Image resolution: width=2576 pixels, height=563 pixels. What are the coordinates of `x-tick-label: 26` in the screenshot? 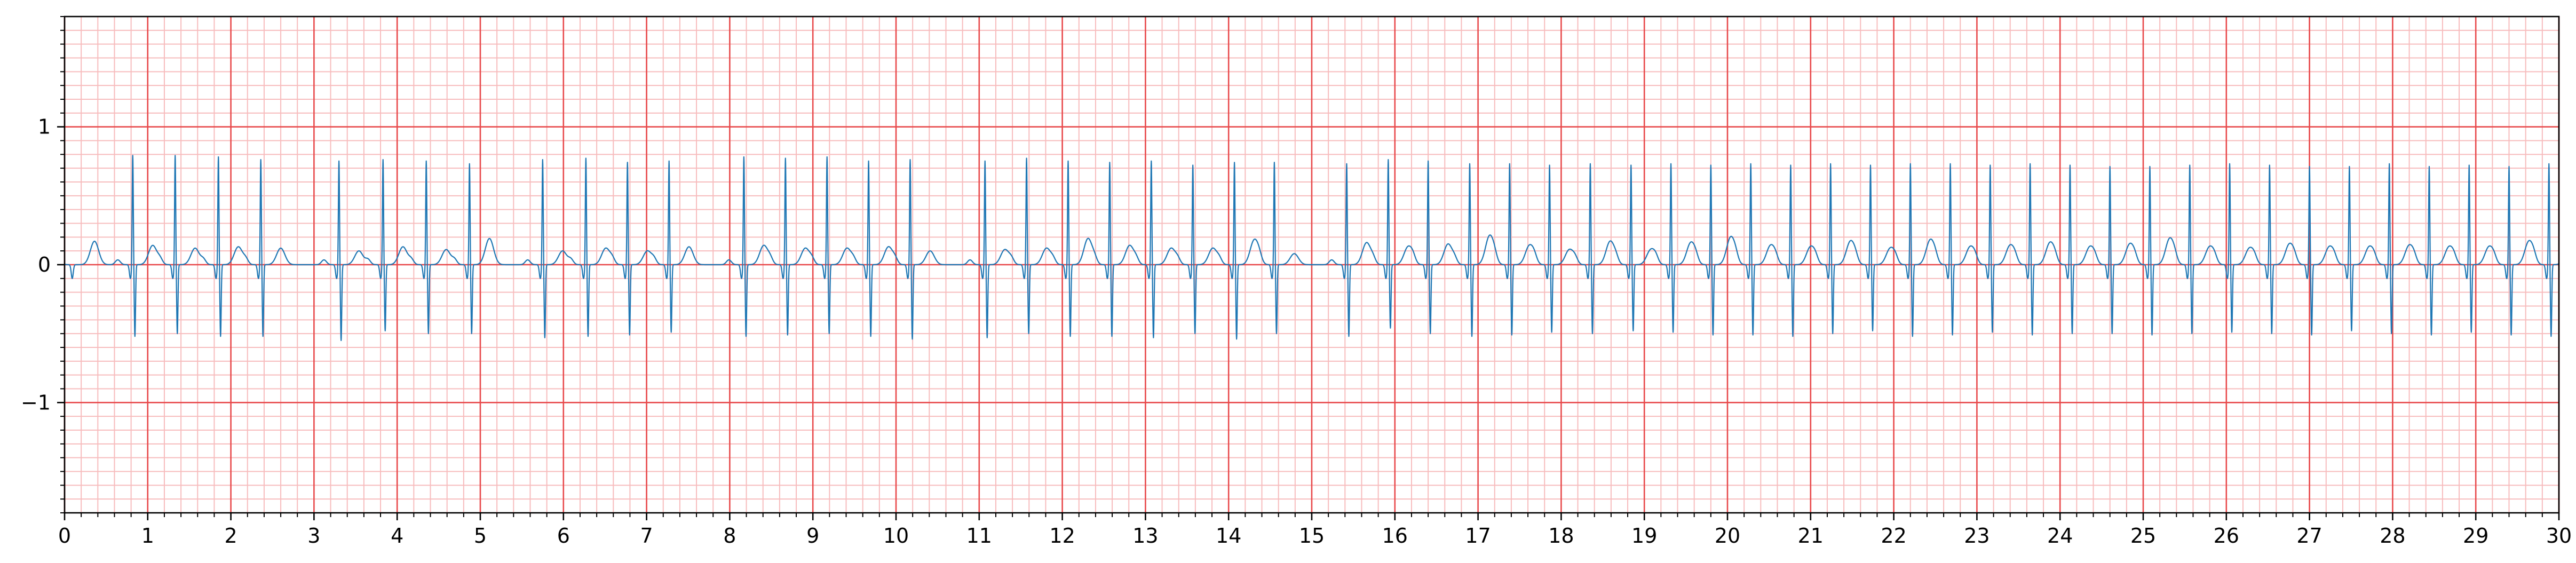 It's located at (2226, 536).